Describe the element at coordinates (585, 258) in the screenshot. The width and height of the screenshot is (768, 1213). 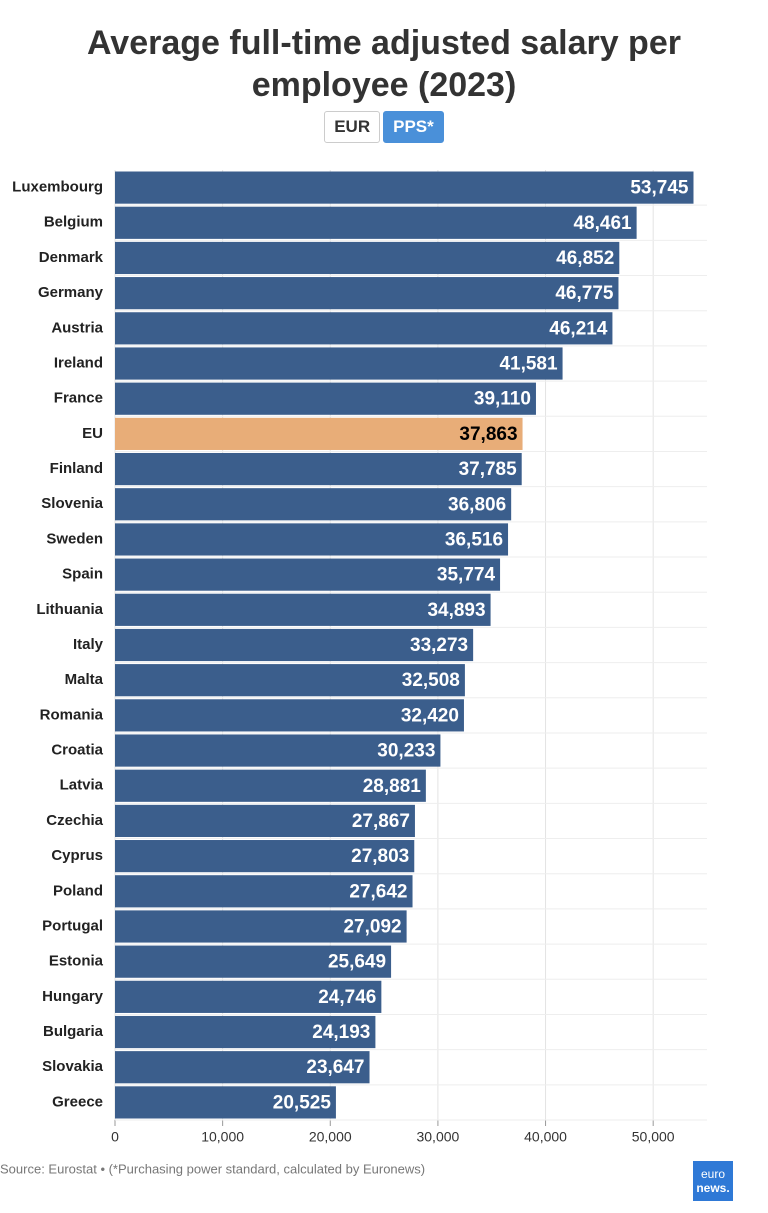
I see `value-label: 46,852` at that location.